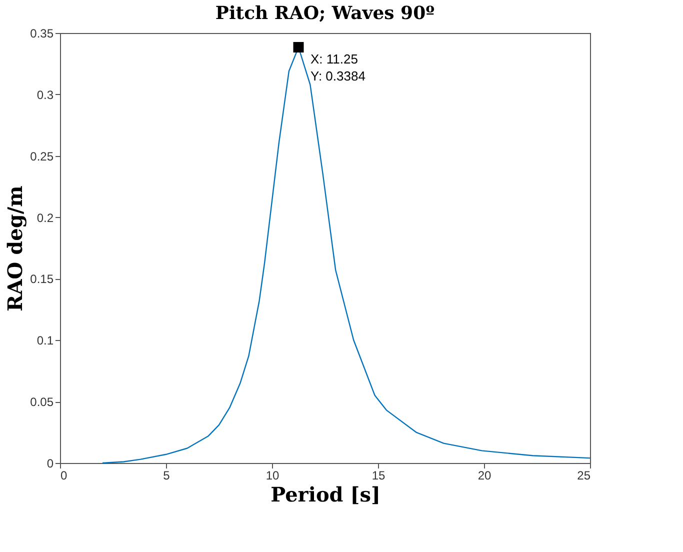 The height and width of the screenshot is (552, 683). What do you see at coordinates (45, 217) in the screenshot?
I see `y-tick-label: 0.2` at bounding box center [45, 217].